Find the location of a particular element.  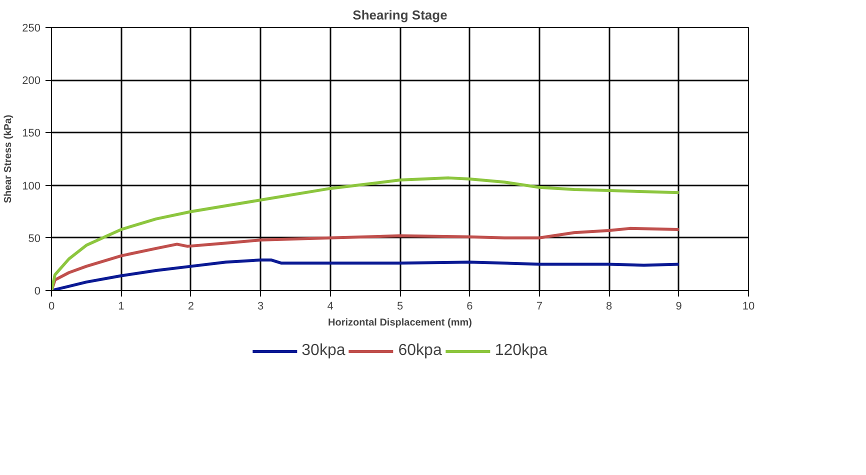

x-tick-label: 9 is located at coordinates (679, 306).